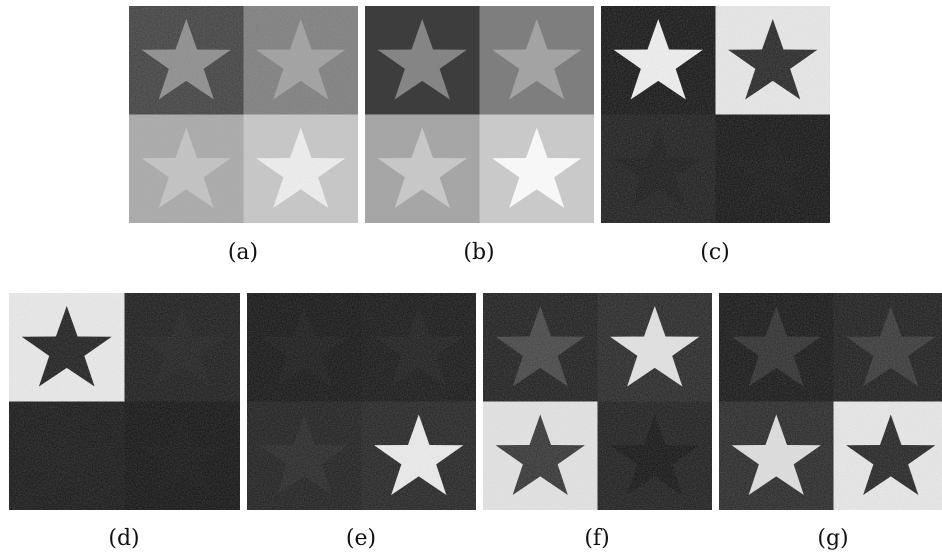 Image resolution: width=942 pixels, height=559 pixels. What do you see at coordinates (537, 59) in the screenshot?
I see `star-top-right` at bounding box center [537, 59].